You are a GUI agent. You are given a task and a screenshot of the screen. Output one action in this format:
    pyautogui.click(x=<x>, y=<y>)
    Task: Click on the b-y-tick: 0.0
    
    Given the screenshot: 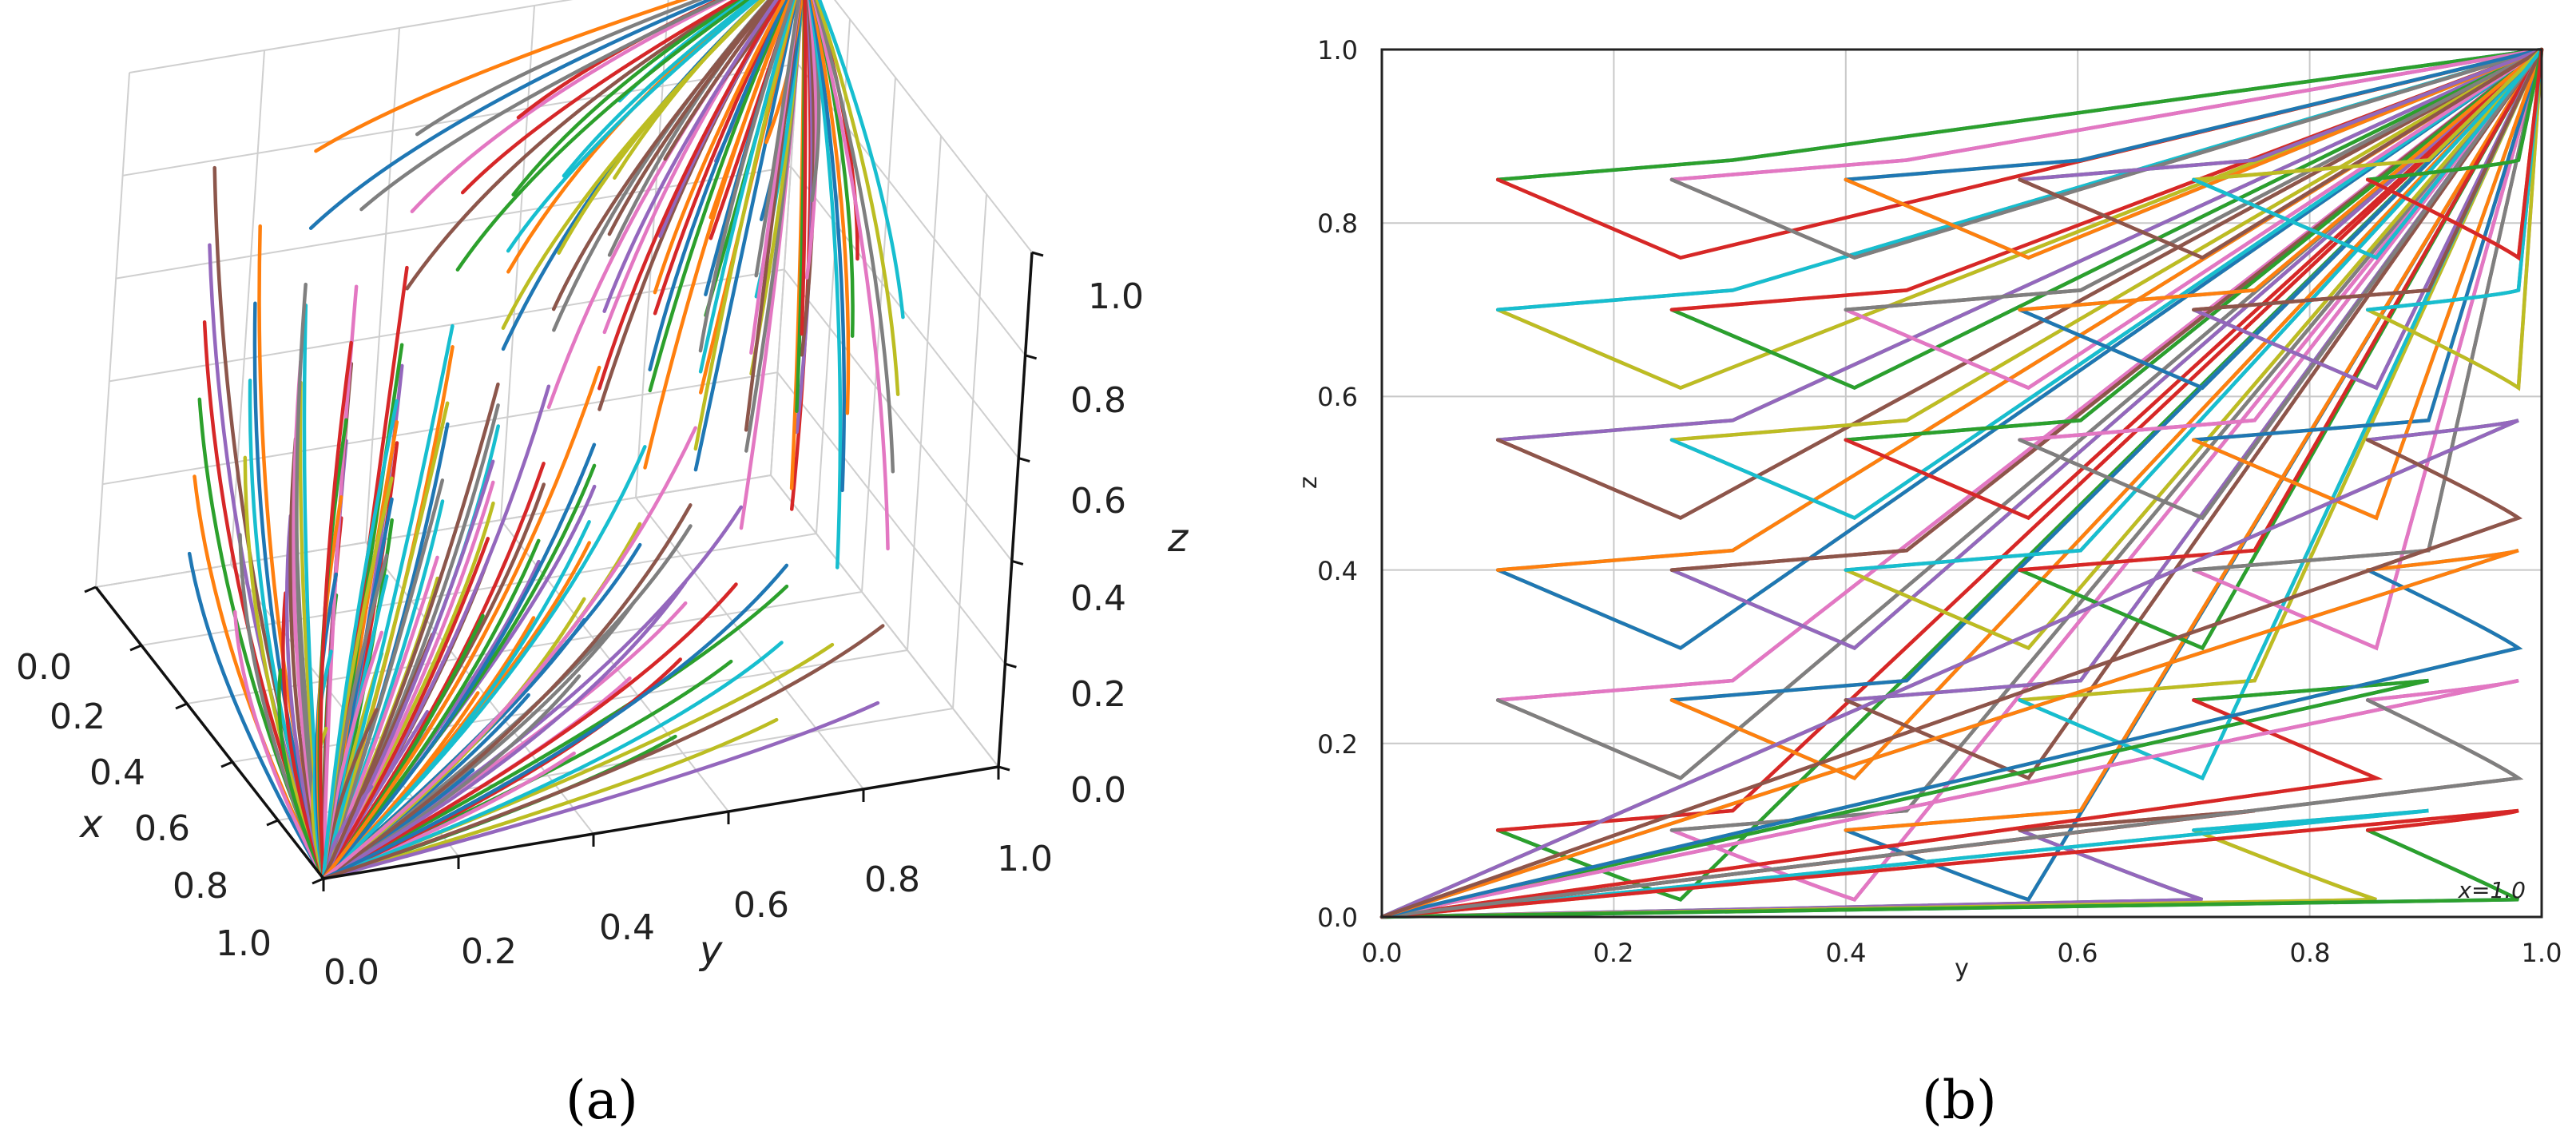 What is the action you would take?
    pyautogui.click(x=1337, y=918)
    